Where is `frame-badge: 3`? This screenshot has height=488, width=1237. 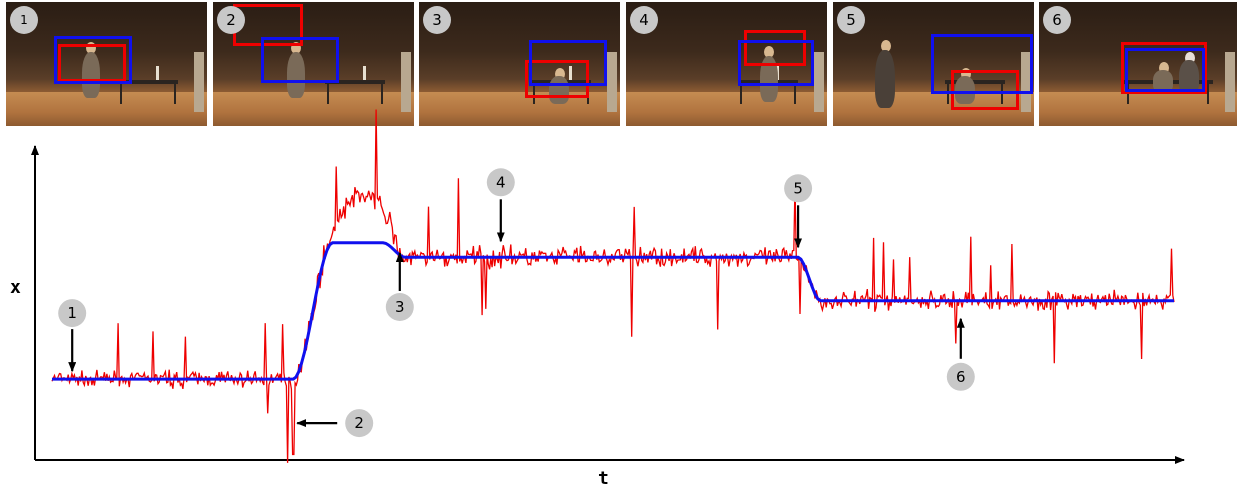
frame-badge: 3 is located at coordinates (437, 20).